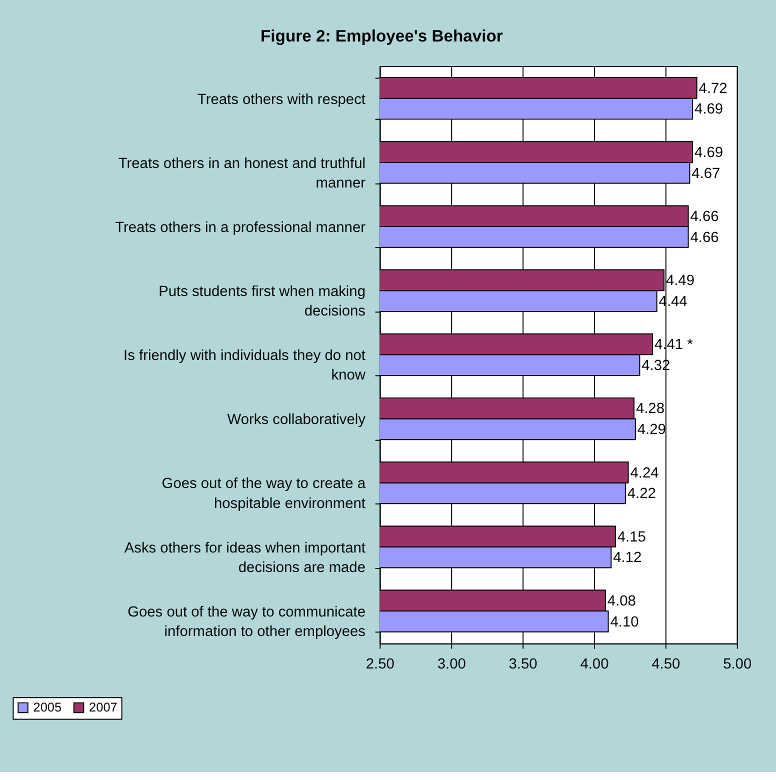  I want to click on data-label: 4.22, so click(641, 494).